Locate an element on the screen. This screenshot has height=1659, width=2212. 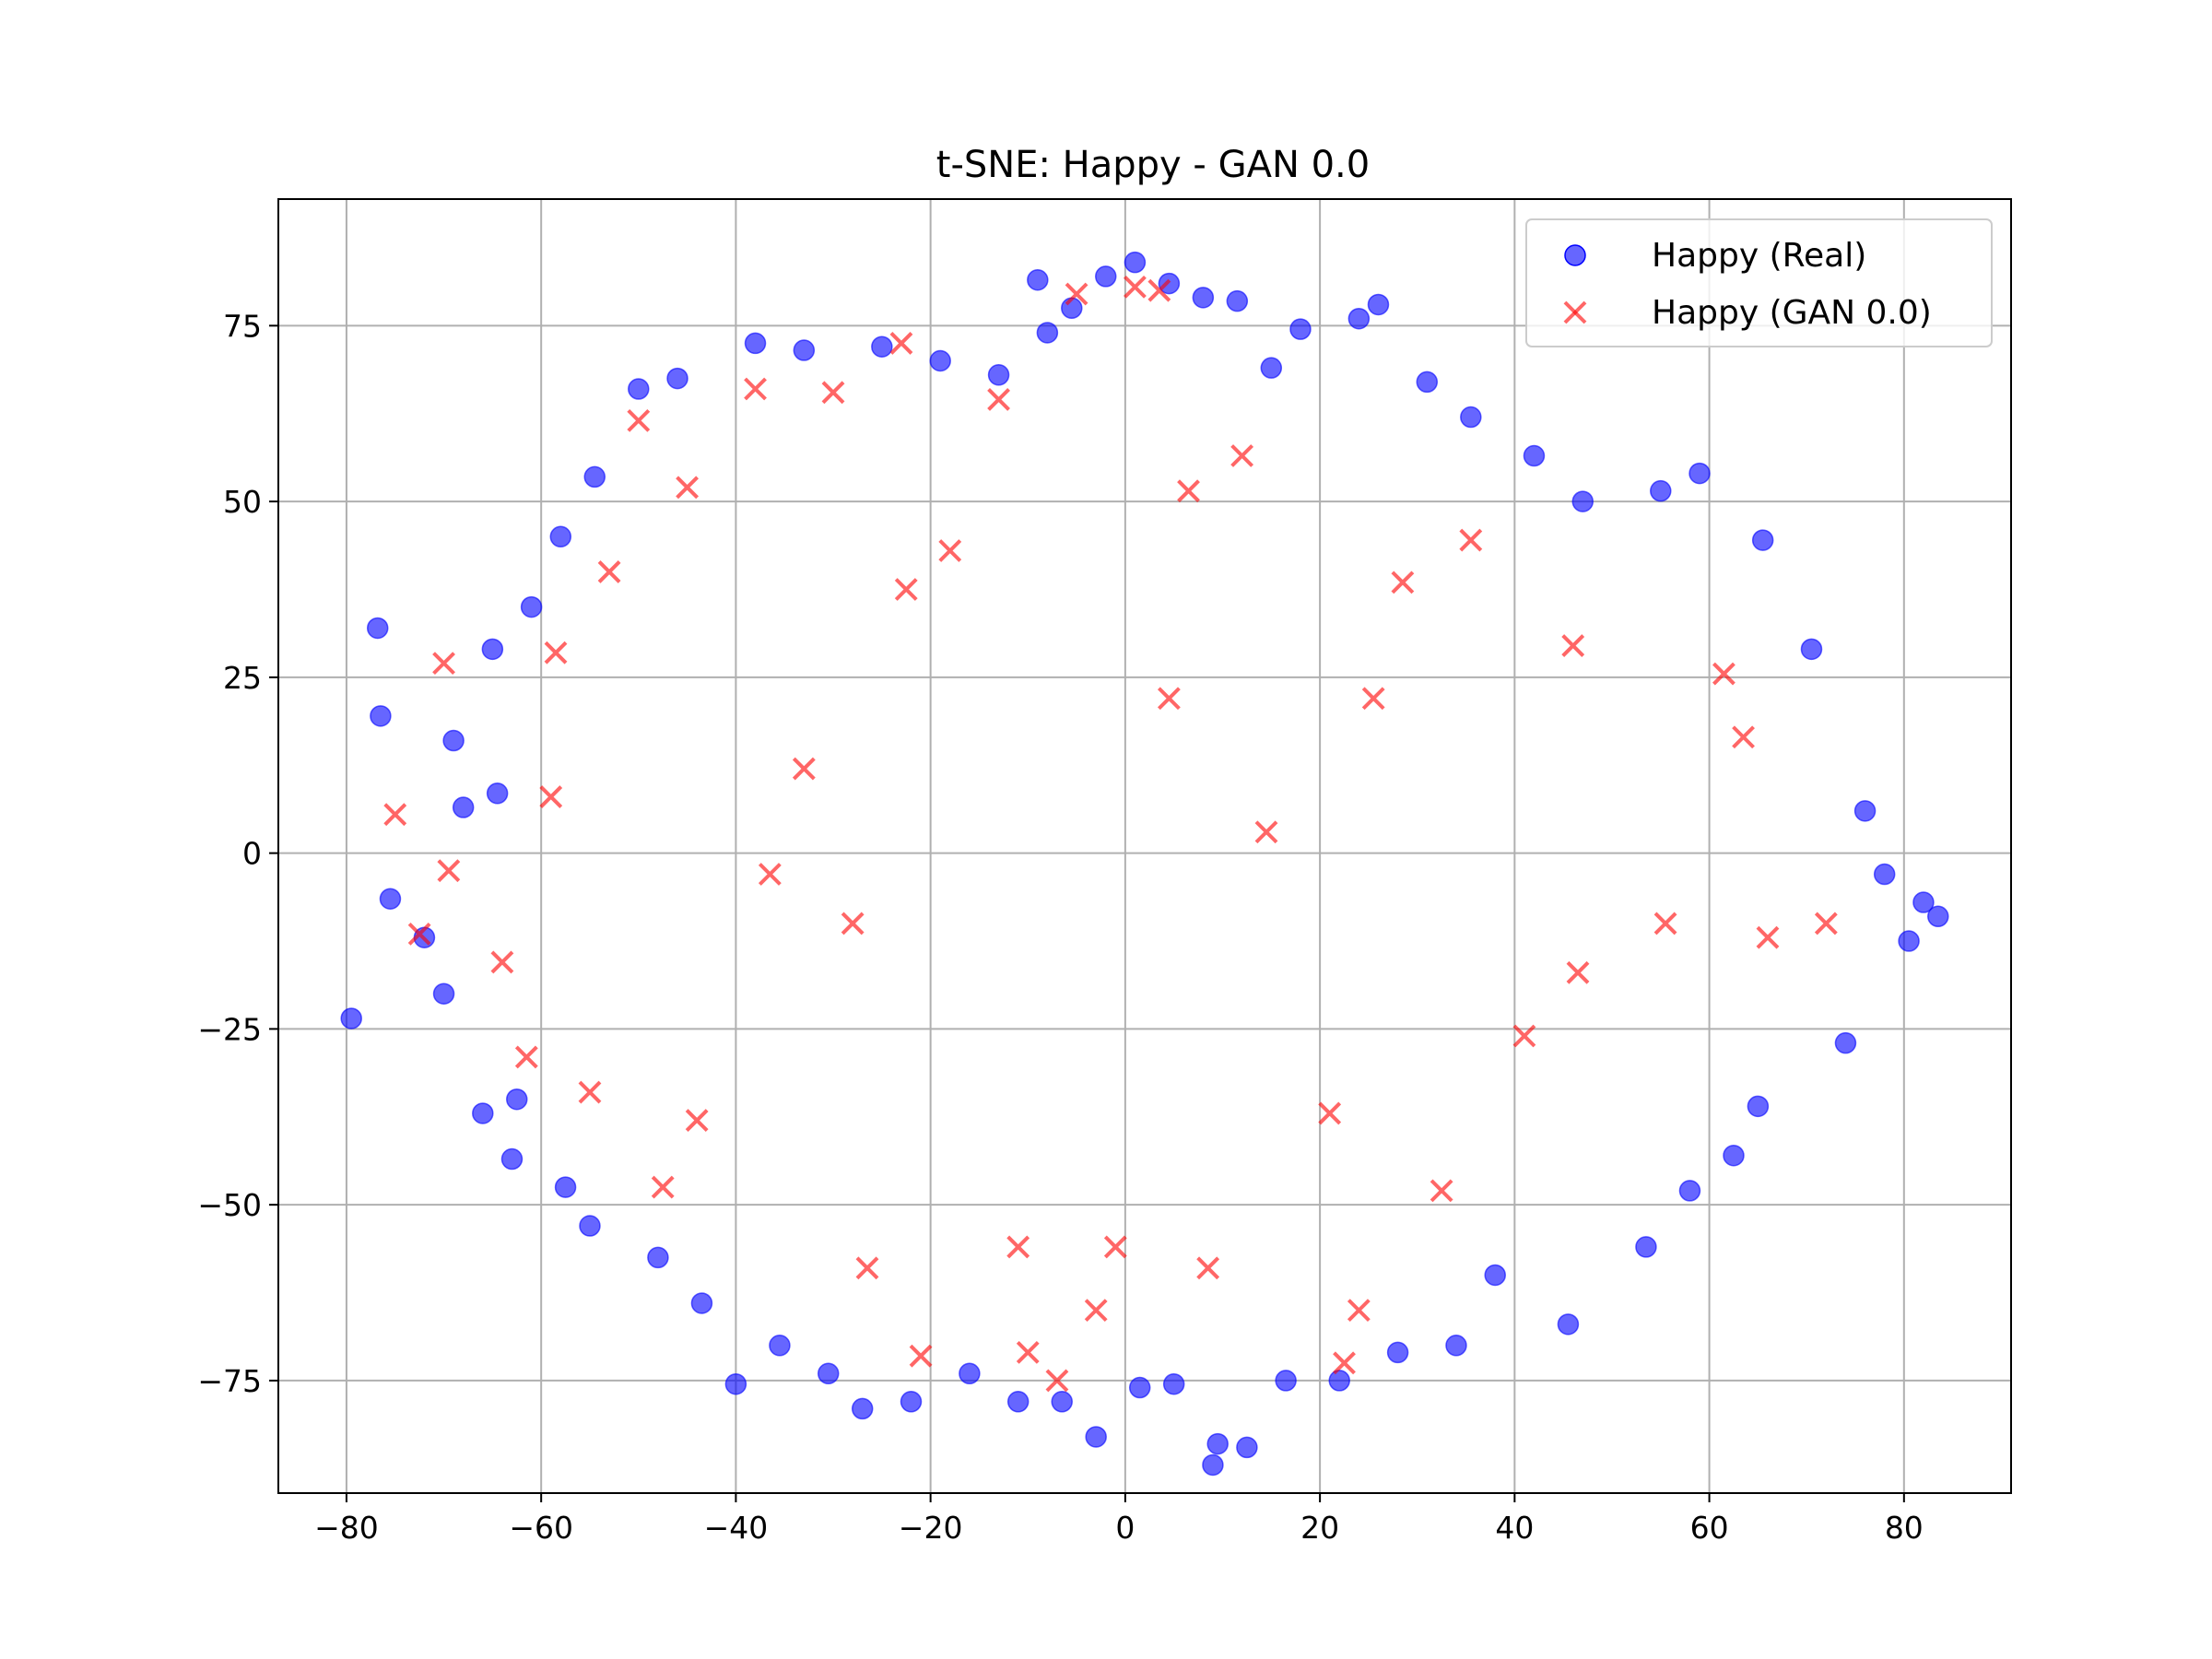
x-tick-label: 60 is located at coordinates (1709, 1528).